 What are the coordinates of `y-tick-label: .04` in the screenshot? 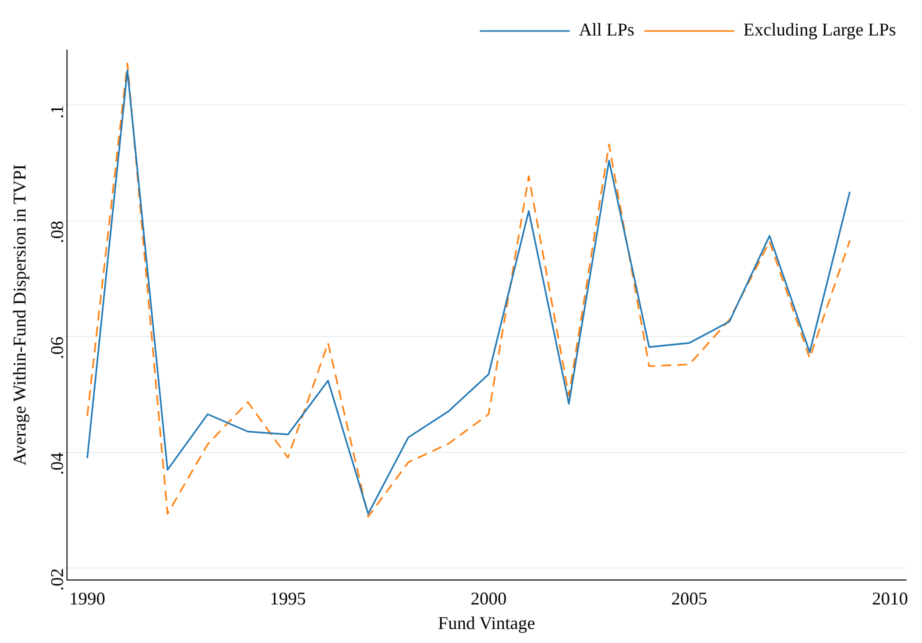 It's located at (56, 463).